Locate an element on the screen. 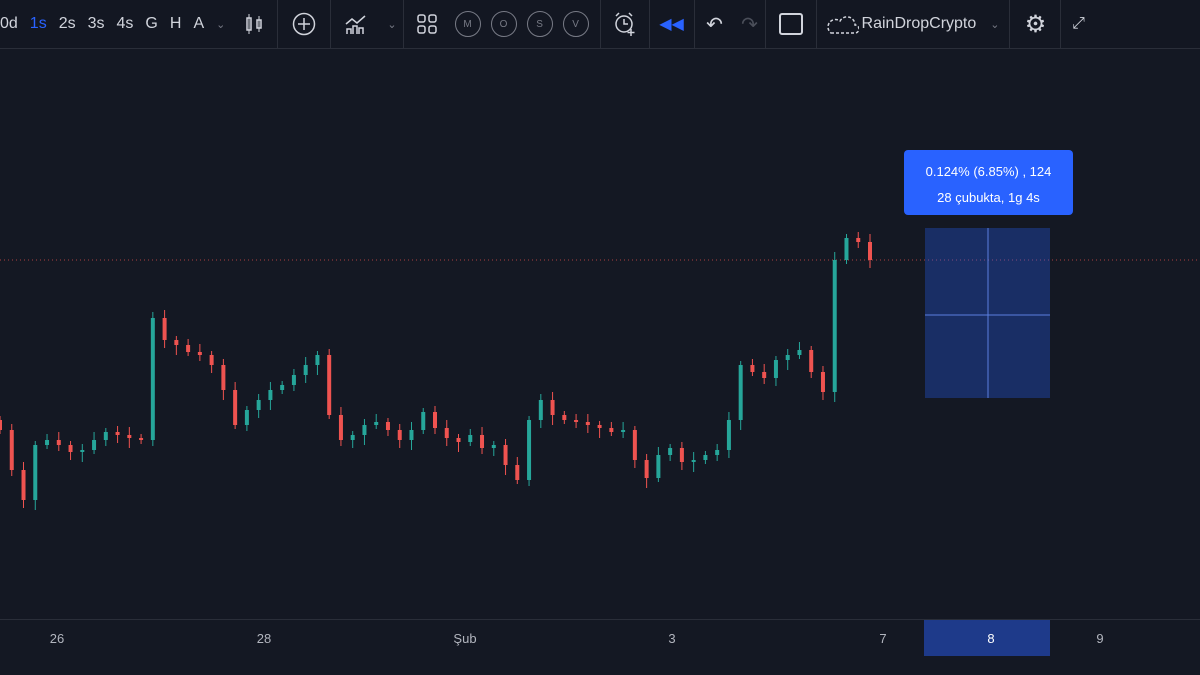 This screenshot has height=675, width=1200. indicator-S-button: S is located at coordinates (539, 24).